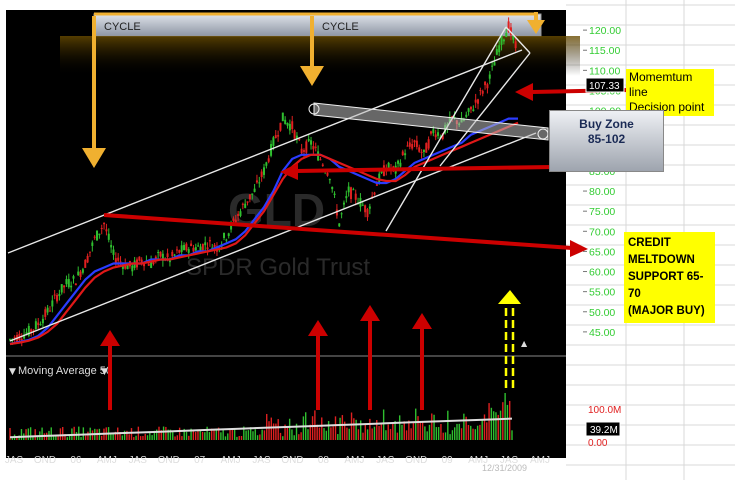  What do you see at coordinates (666, 311) in the screenshot?
I see `credit-line-4: (MAJOR BUY)` at bounding box center [666, 311].